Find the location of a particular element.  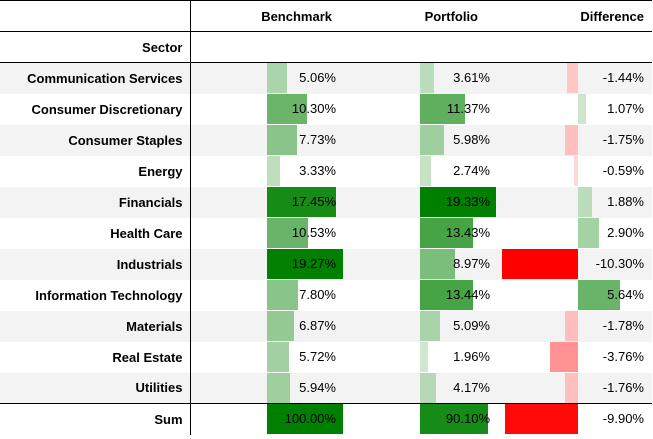

table-row: Information Technology 7.80% 13.44% 5.64% is located at coordinates (326, 295).